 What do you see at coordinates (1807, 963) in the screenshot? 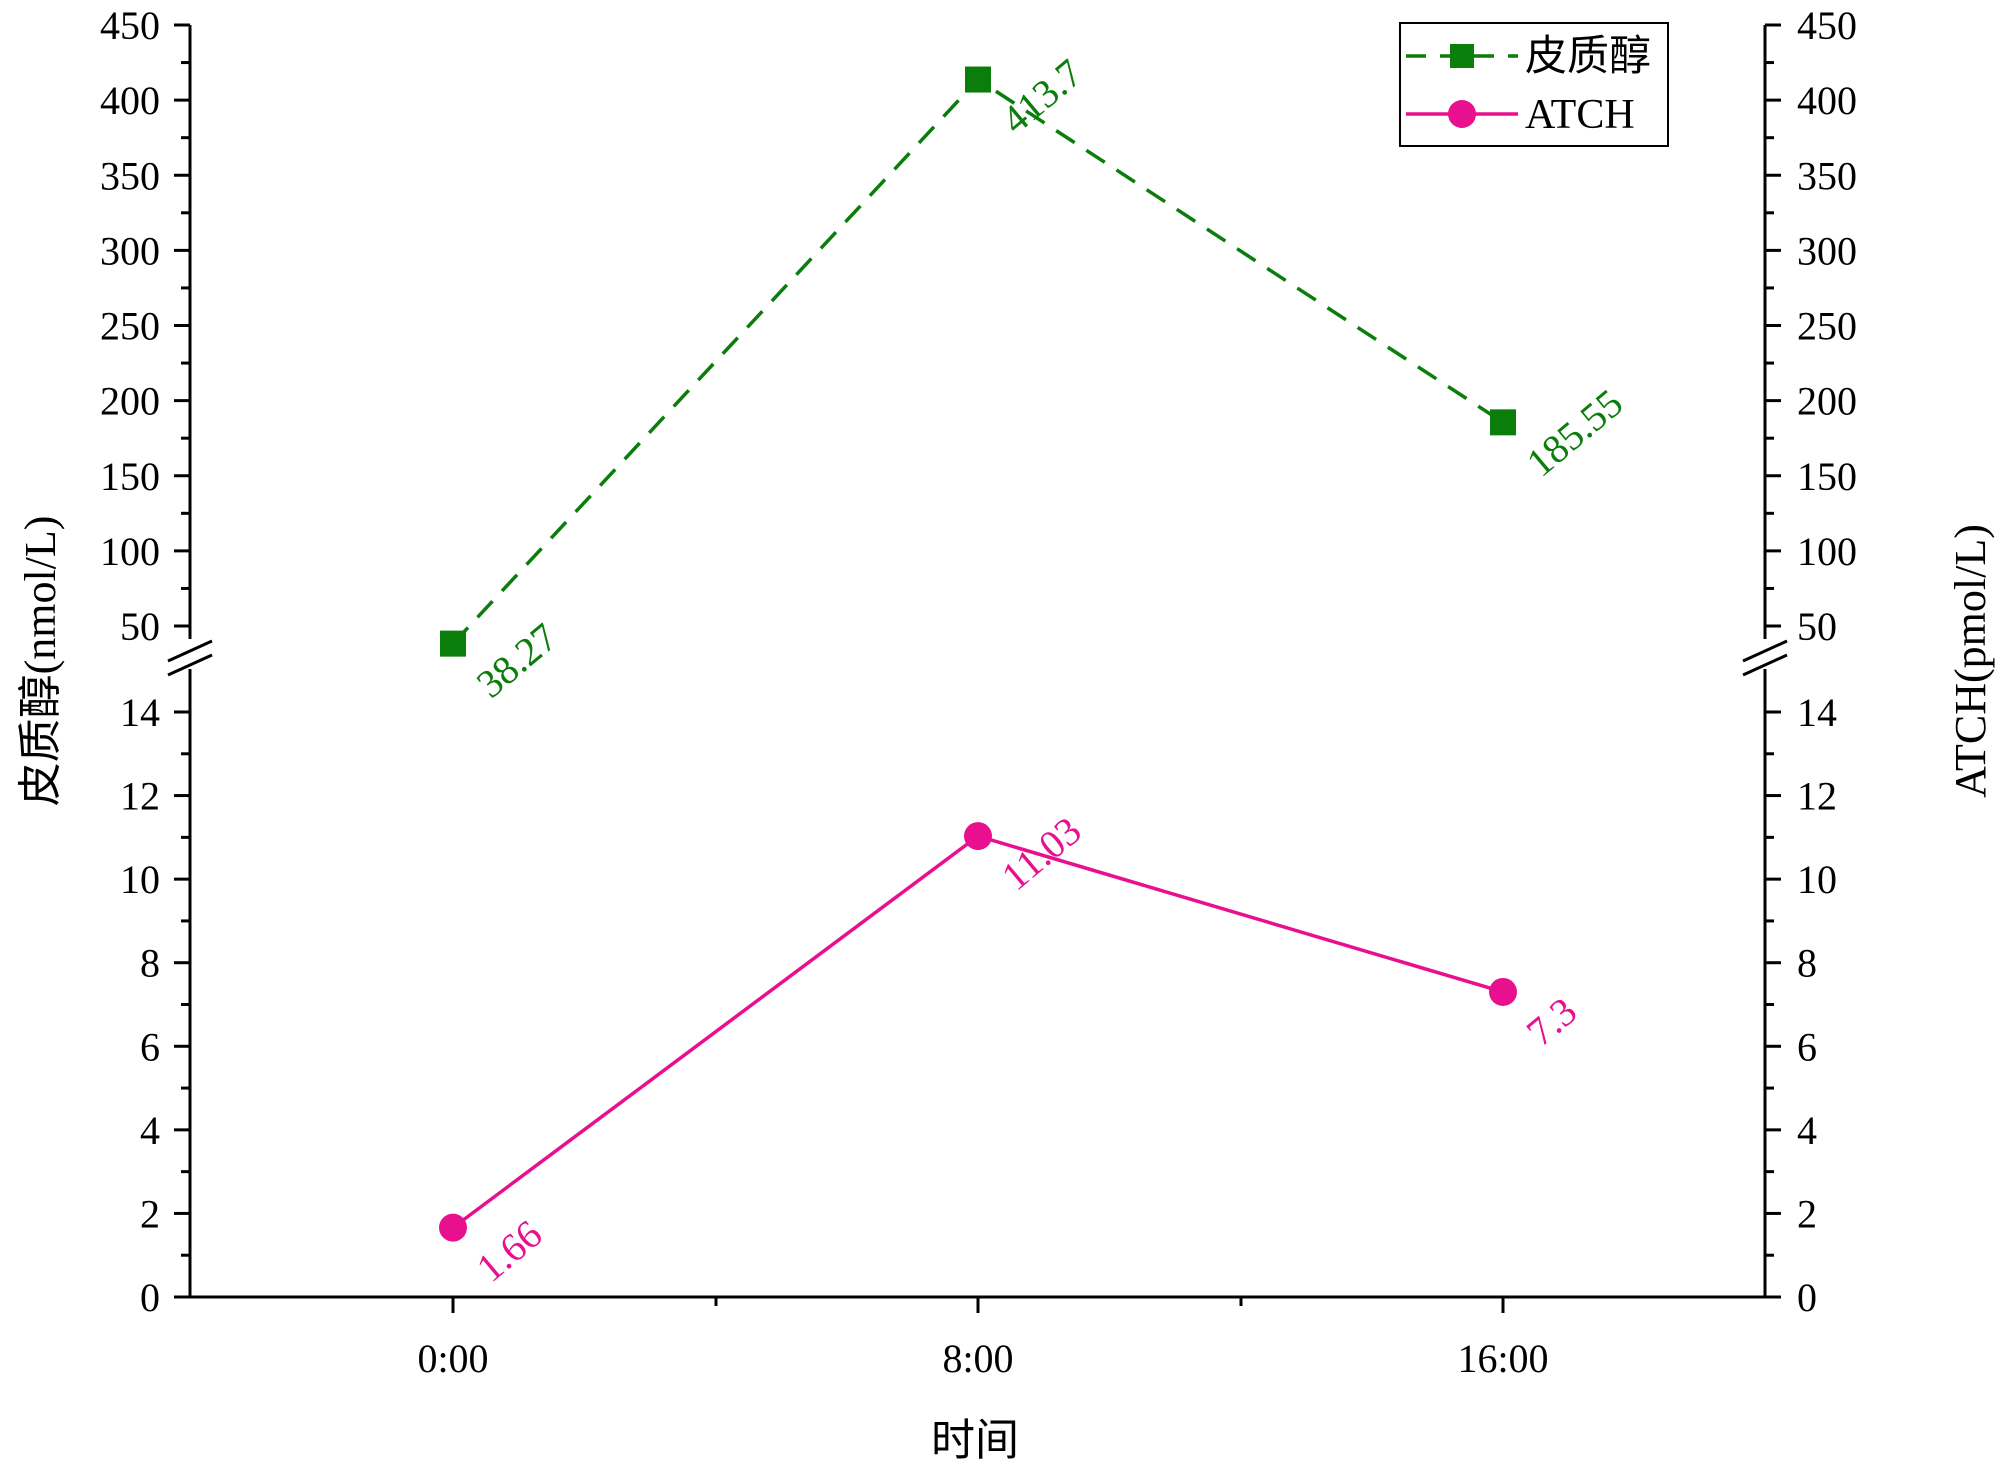
I see `right-tick-label: 8` at bounding box center [1807, 963].